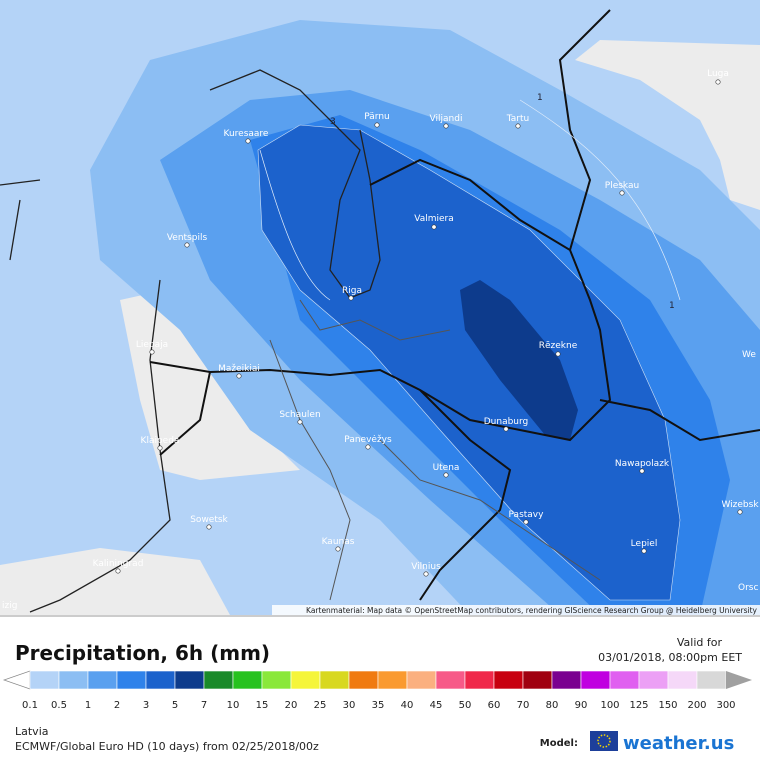 This screenshot has width=760, height=760. I want to click on legend-label: 40, so click(407, 705).